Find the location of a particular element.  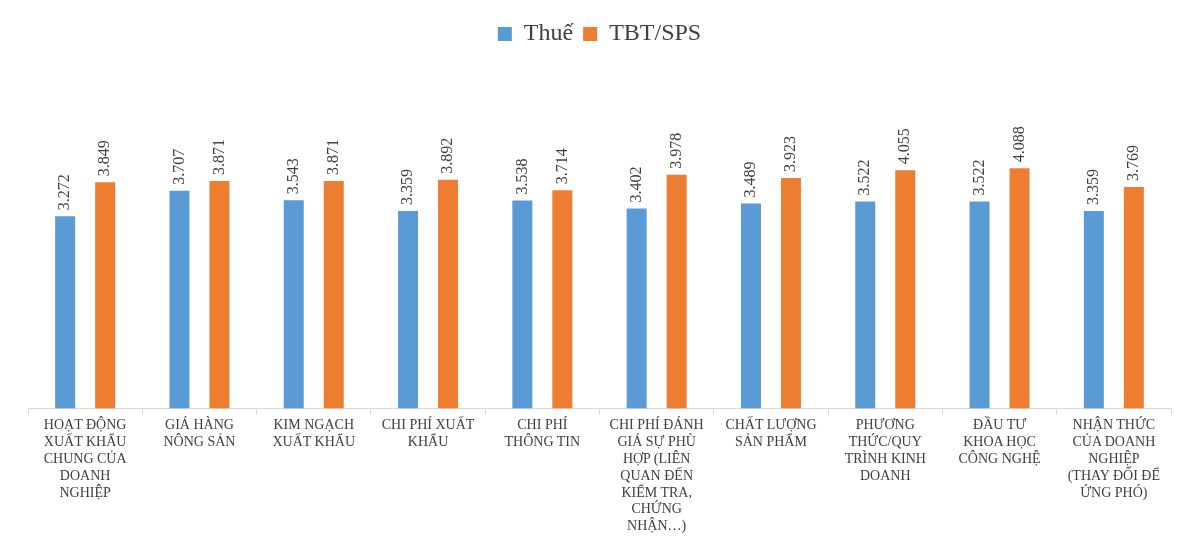

data-label: 4.088 is located at coordinates (1018, 144).